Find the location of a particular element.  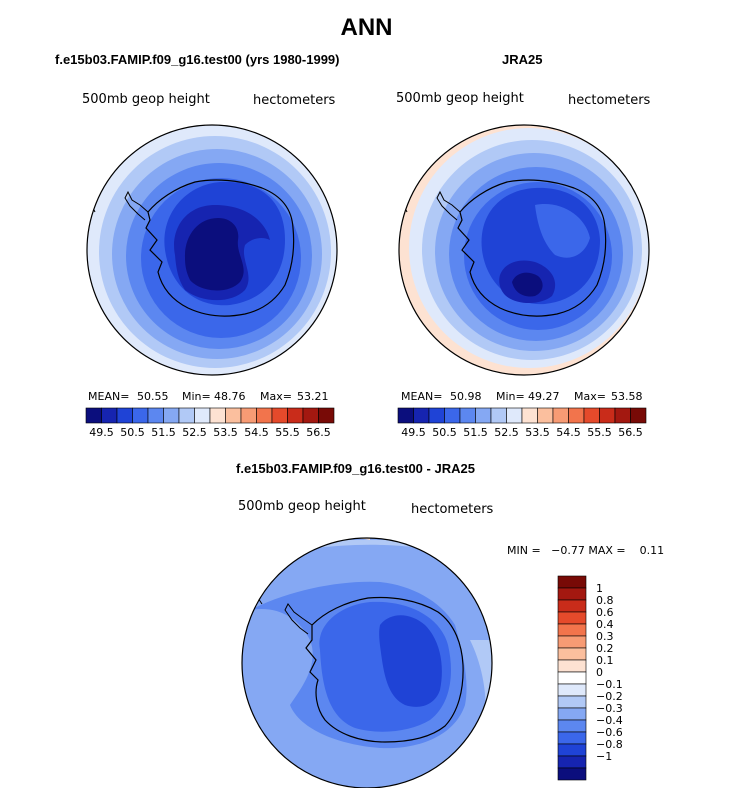

panel2-colorbar-tick: 51.5 is located at coordinates (475, 432).